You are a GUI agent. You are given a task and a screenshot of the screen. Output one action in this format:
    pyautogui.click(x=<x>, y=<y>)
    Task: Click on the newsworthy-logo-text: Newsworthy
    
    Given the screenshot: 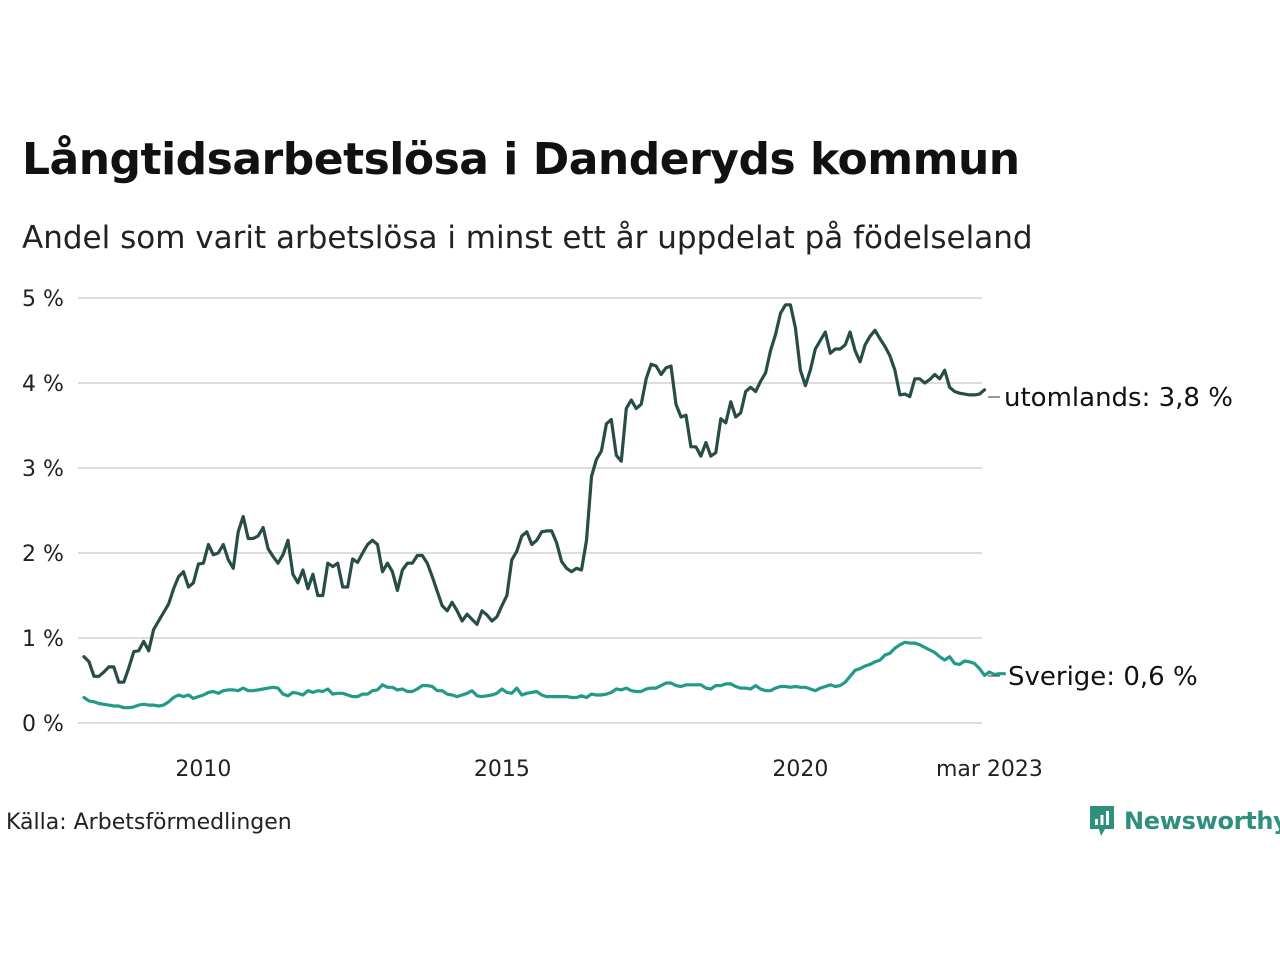 What is the action you would take?
    pyautogui.click(x=1202, y=821)
    